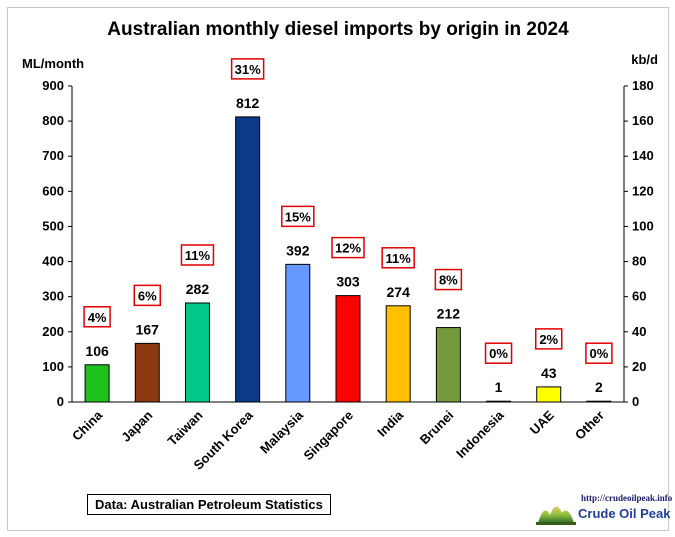  I want to click on category-label: Singapore, so click(329, 436).